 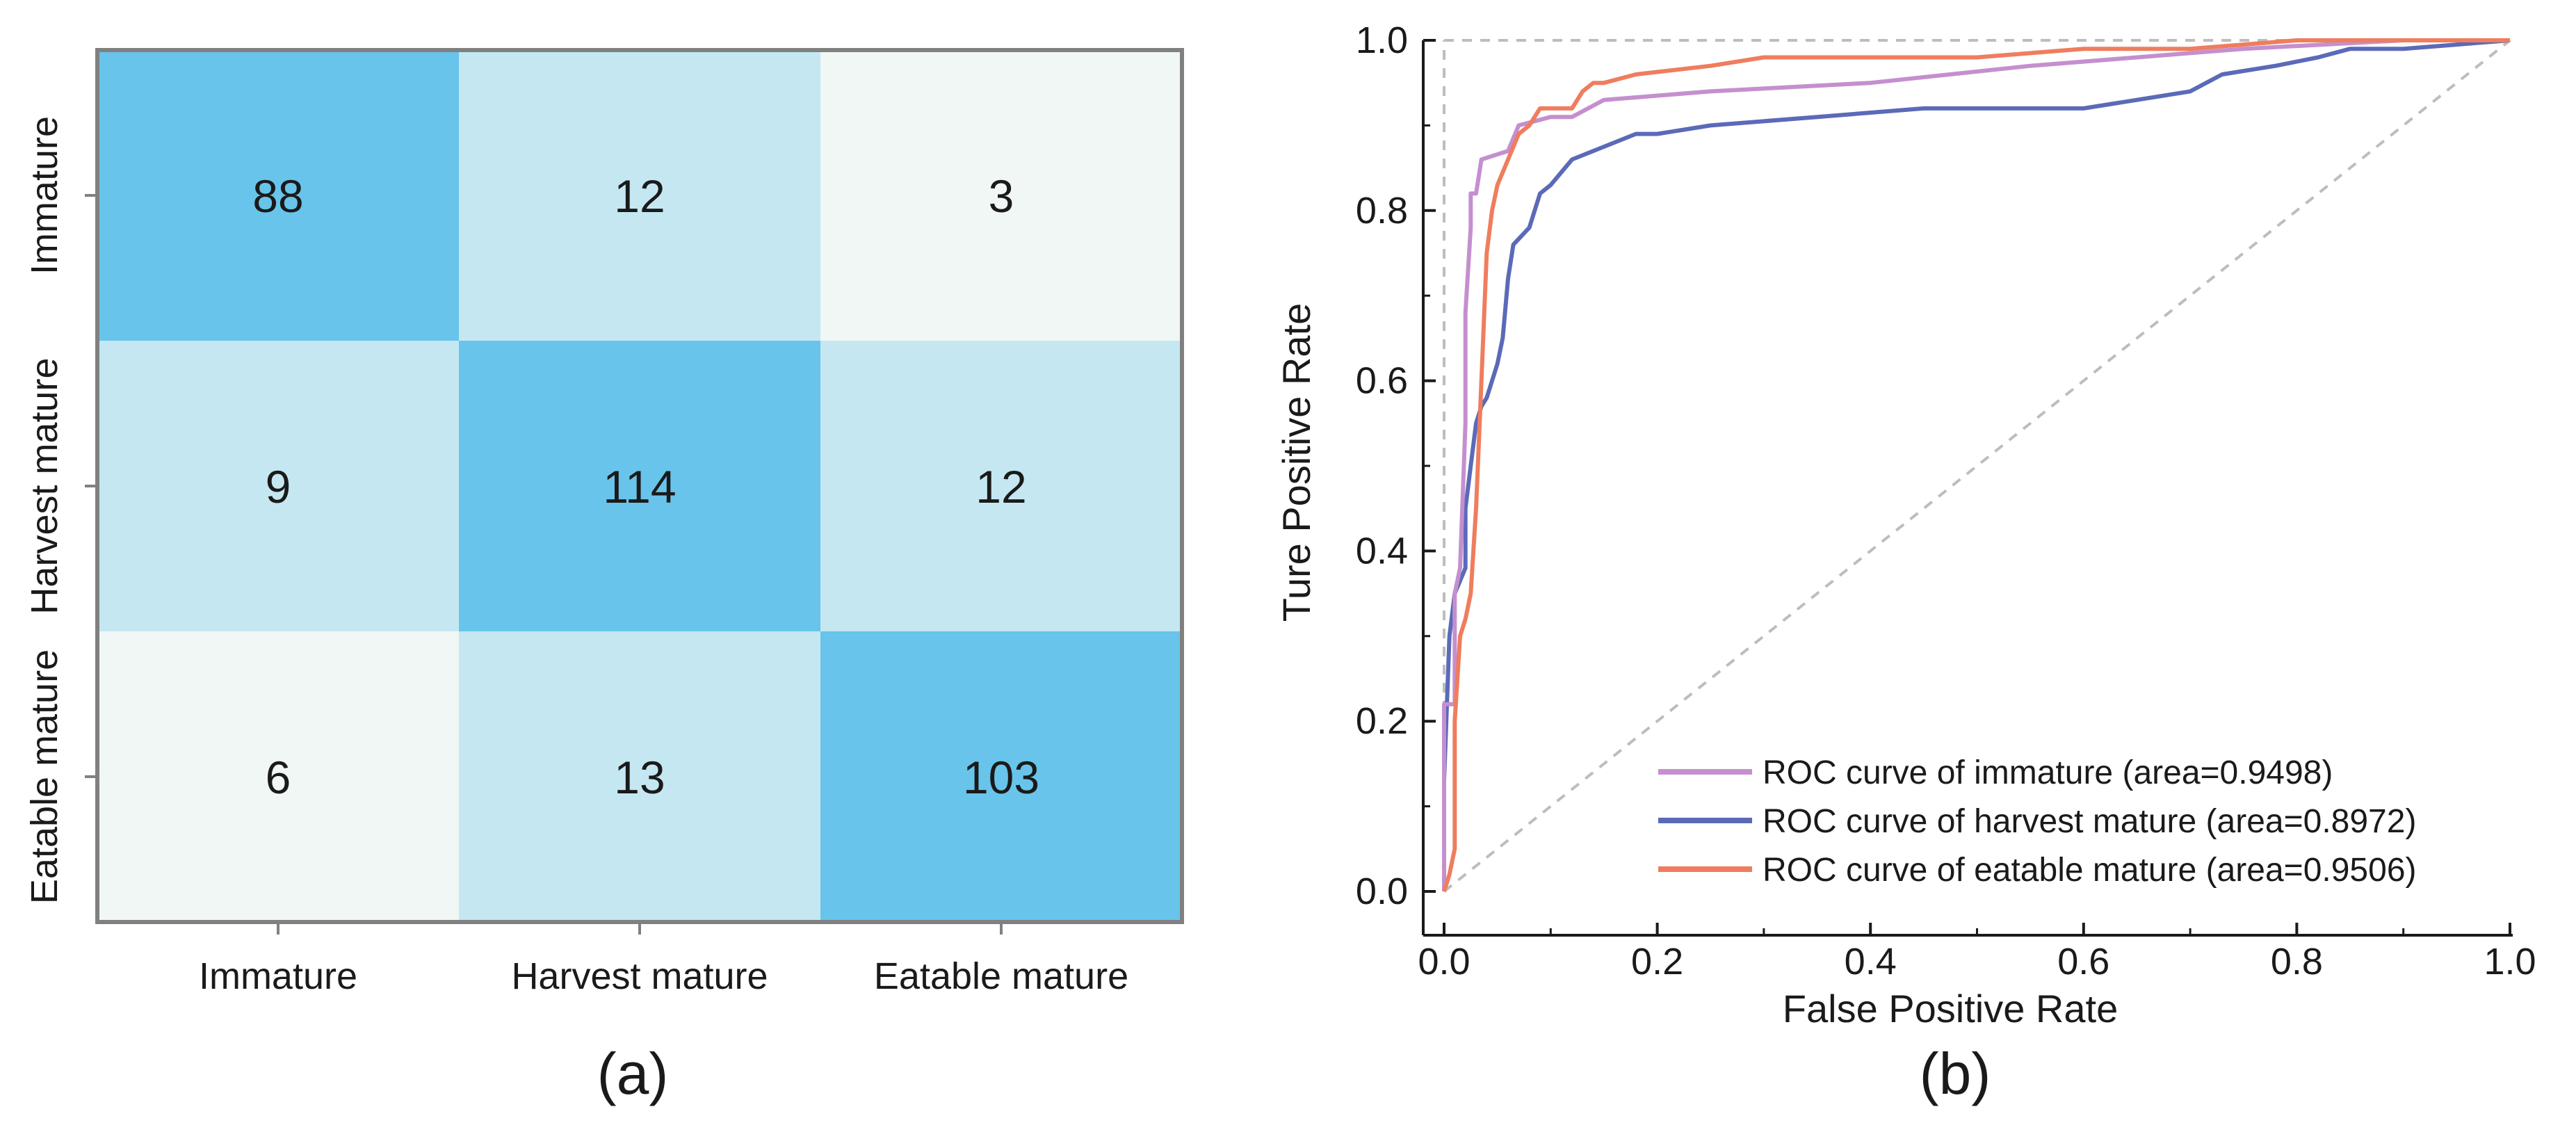 What do you see at coordinates (2510, 962) in the screenshot?
I see `x-tick-label-1.0: 1.0` at bounding box center [2510, 962].